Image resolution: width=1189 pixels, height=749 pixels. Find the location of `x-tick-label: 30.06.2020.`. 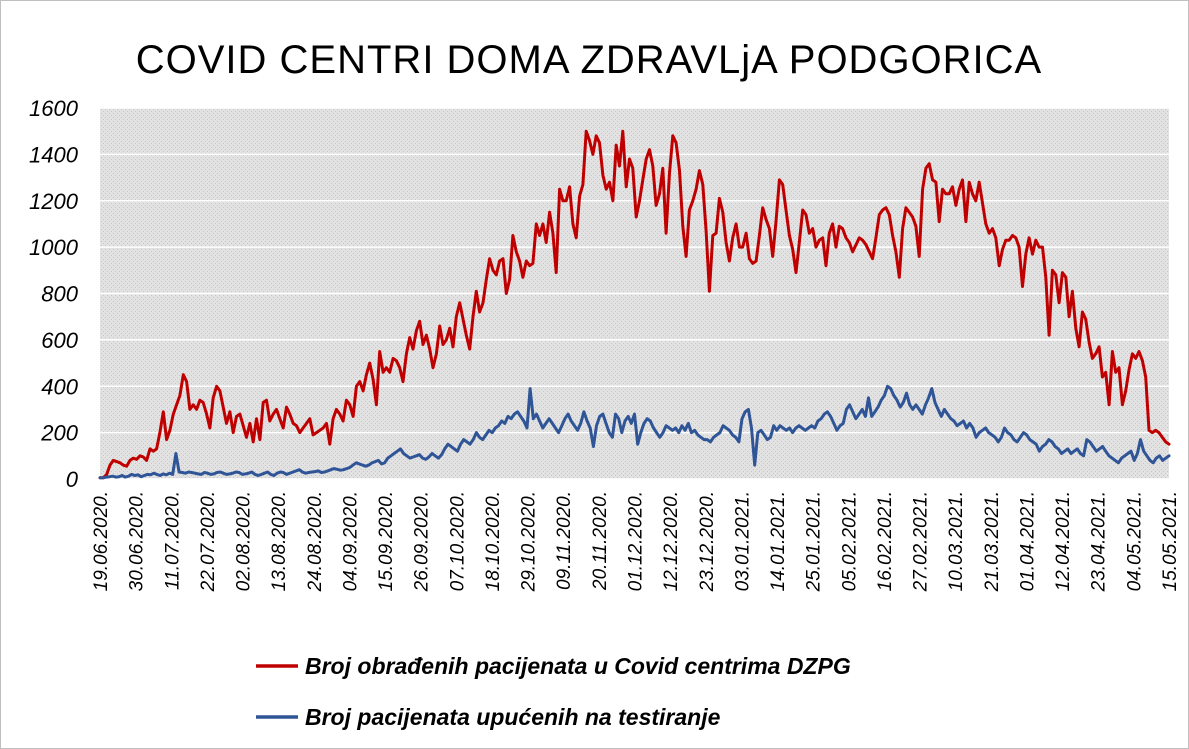

x-tick-label: 30.06.2020. is located at coordinates (137, 541).